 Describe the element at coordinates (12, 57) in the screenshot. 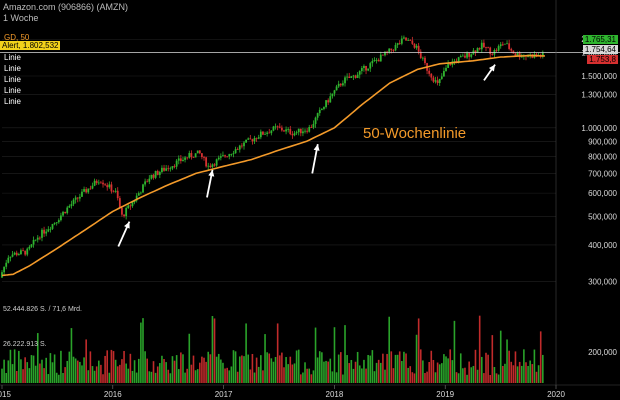

I see `legend-line-item: Linie` at that location.